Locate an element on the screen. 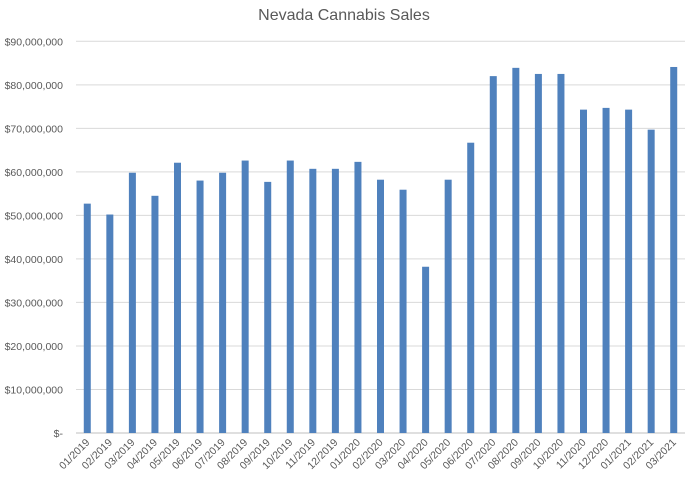 The height and width of the screenshot is (480, 689). bar-12-2020 is located at coordinates (606, 270).